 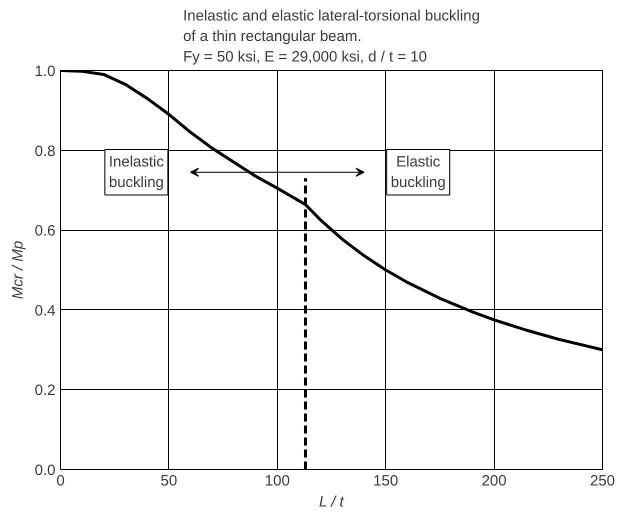 I want to click on x-tick-label: 100, so click(x=277, y=481).